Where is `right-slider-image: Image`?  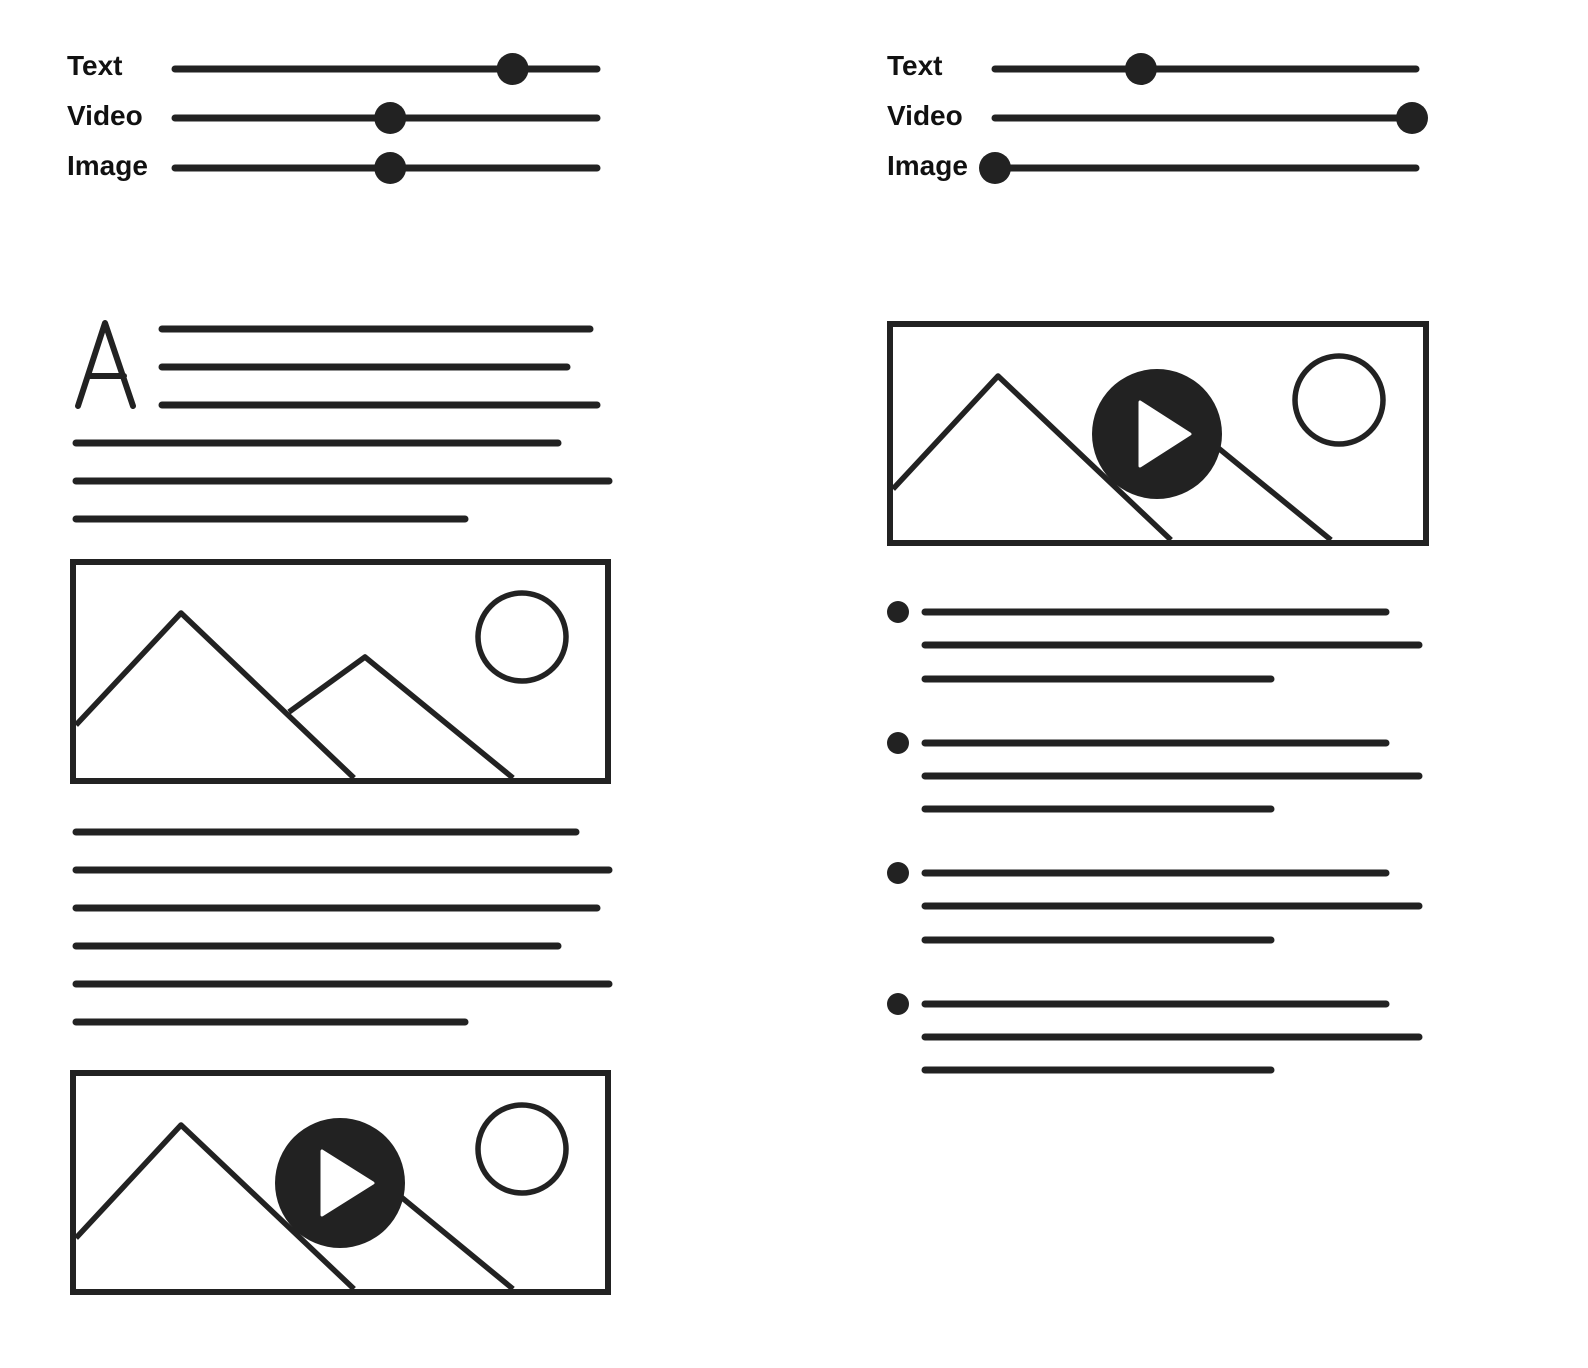
right-slider-image: Image is located at coordinates (1153, 167).